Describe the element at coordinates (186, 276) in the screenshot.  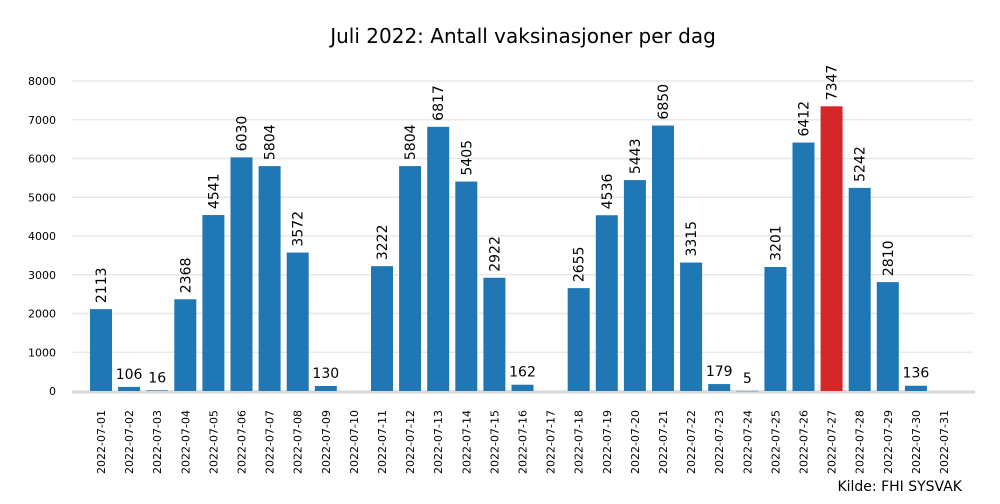
I see `data-label: 2368` at that location.